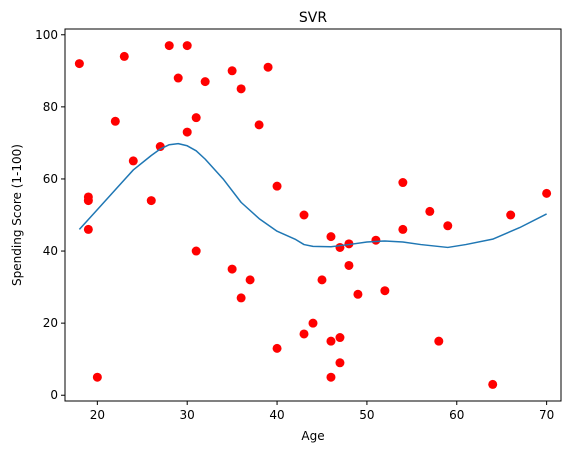 The image size is (571, 453). I want to click on y-tick-label-20: 20, so click(50, 323).